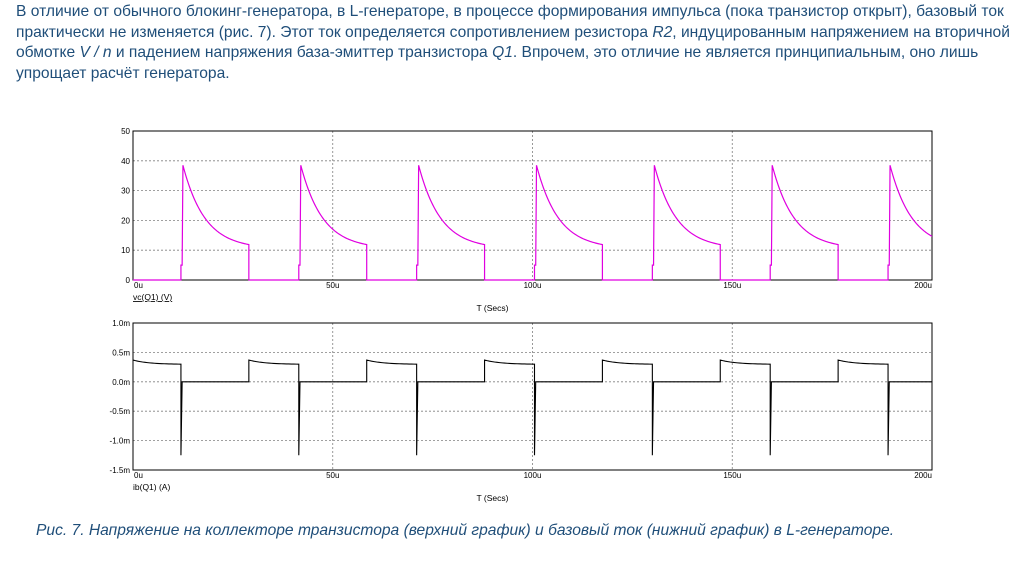  What do you see at coordinates (128, 280) in the screenshot?
I see `y-tick-label: 0` at bounding box center [128, 280].